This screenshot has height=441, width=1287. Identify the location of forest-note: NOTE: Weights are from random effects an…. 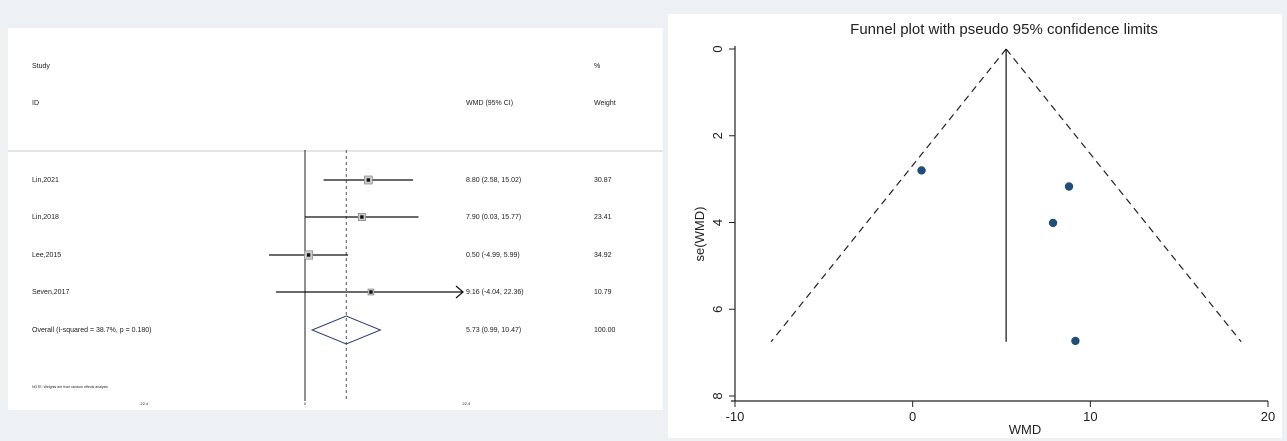
(70, 387).